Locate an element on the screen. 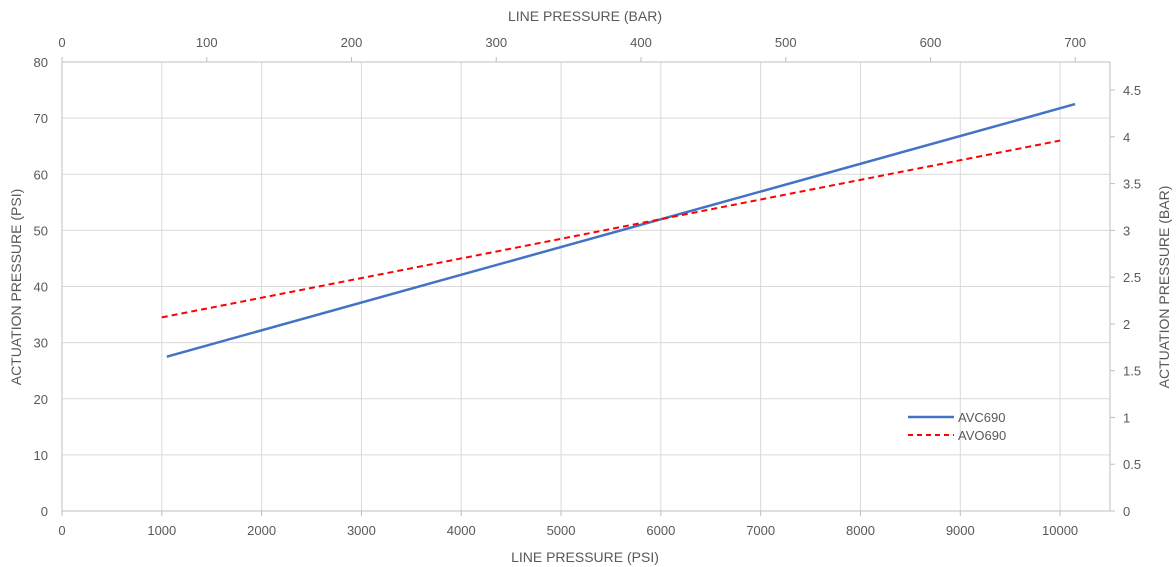  top-tick-label: 0 is located at coordinates (61, 42).